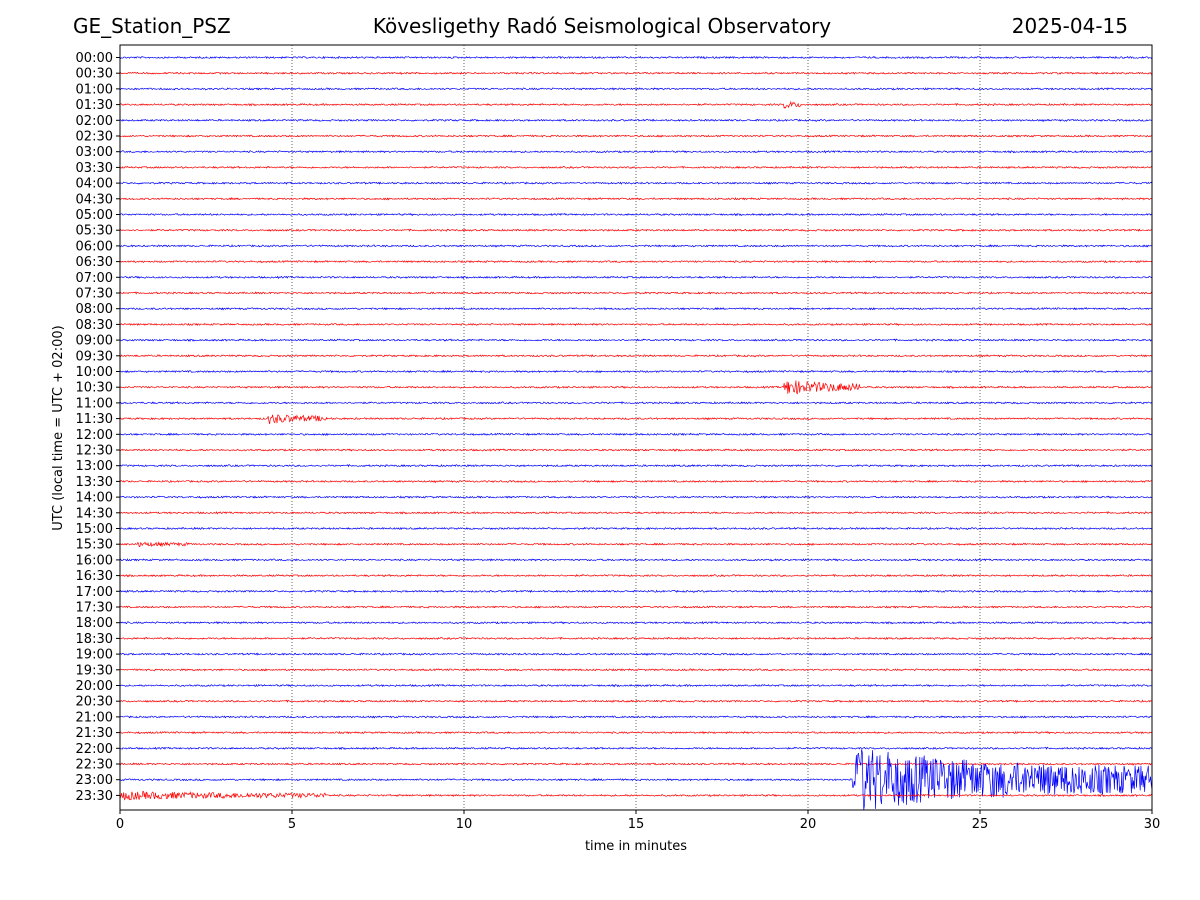 This screenshot has height=900, width=1200. Describe the element at coordinates (94, 733) in the screenshot. I see `y-tick-label: 21:30` at that location.